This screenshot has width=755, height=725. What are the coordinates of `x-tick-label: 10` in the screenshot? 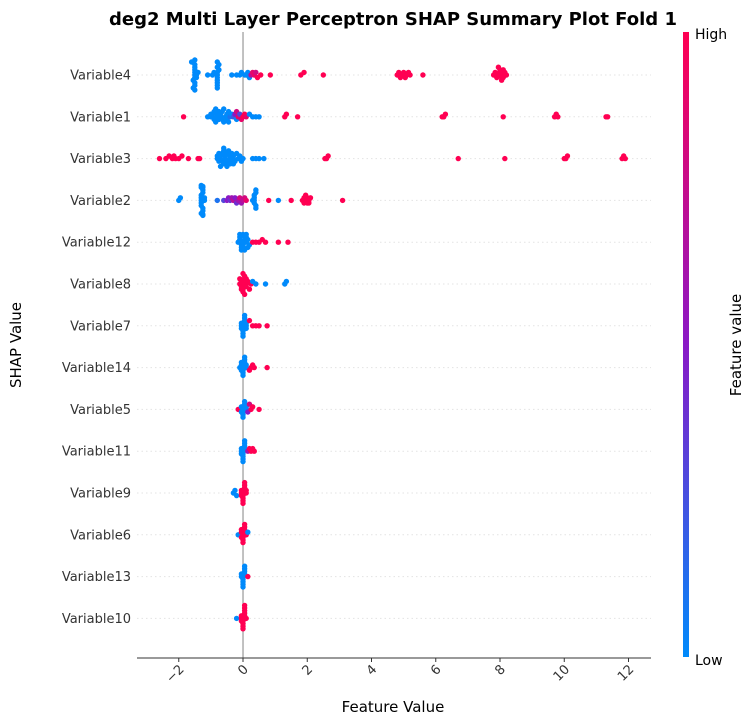 It's located at (562, 673).